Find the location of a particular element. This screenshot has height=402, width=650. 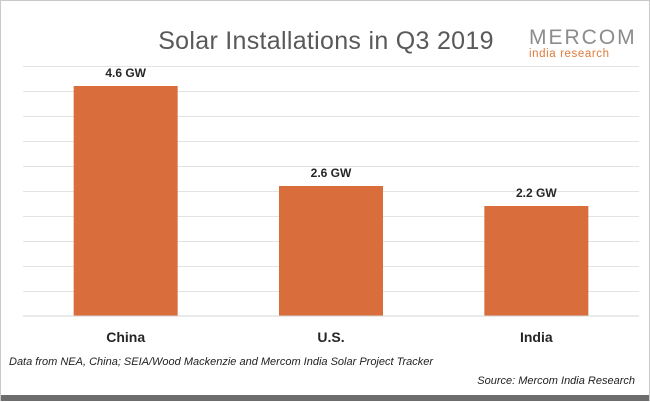

bar-india is located at coordinates (536, 261).